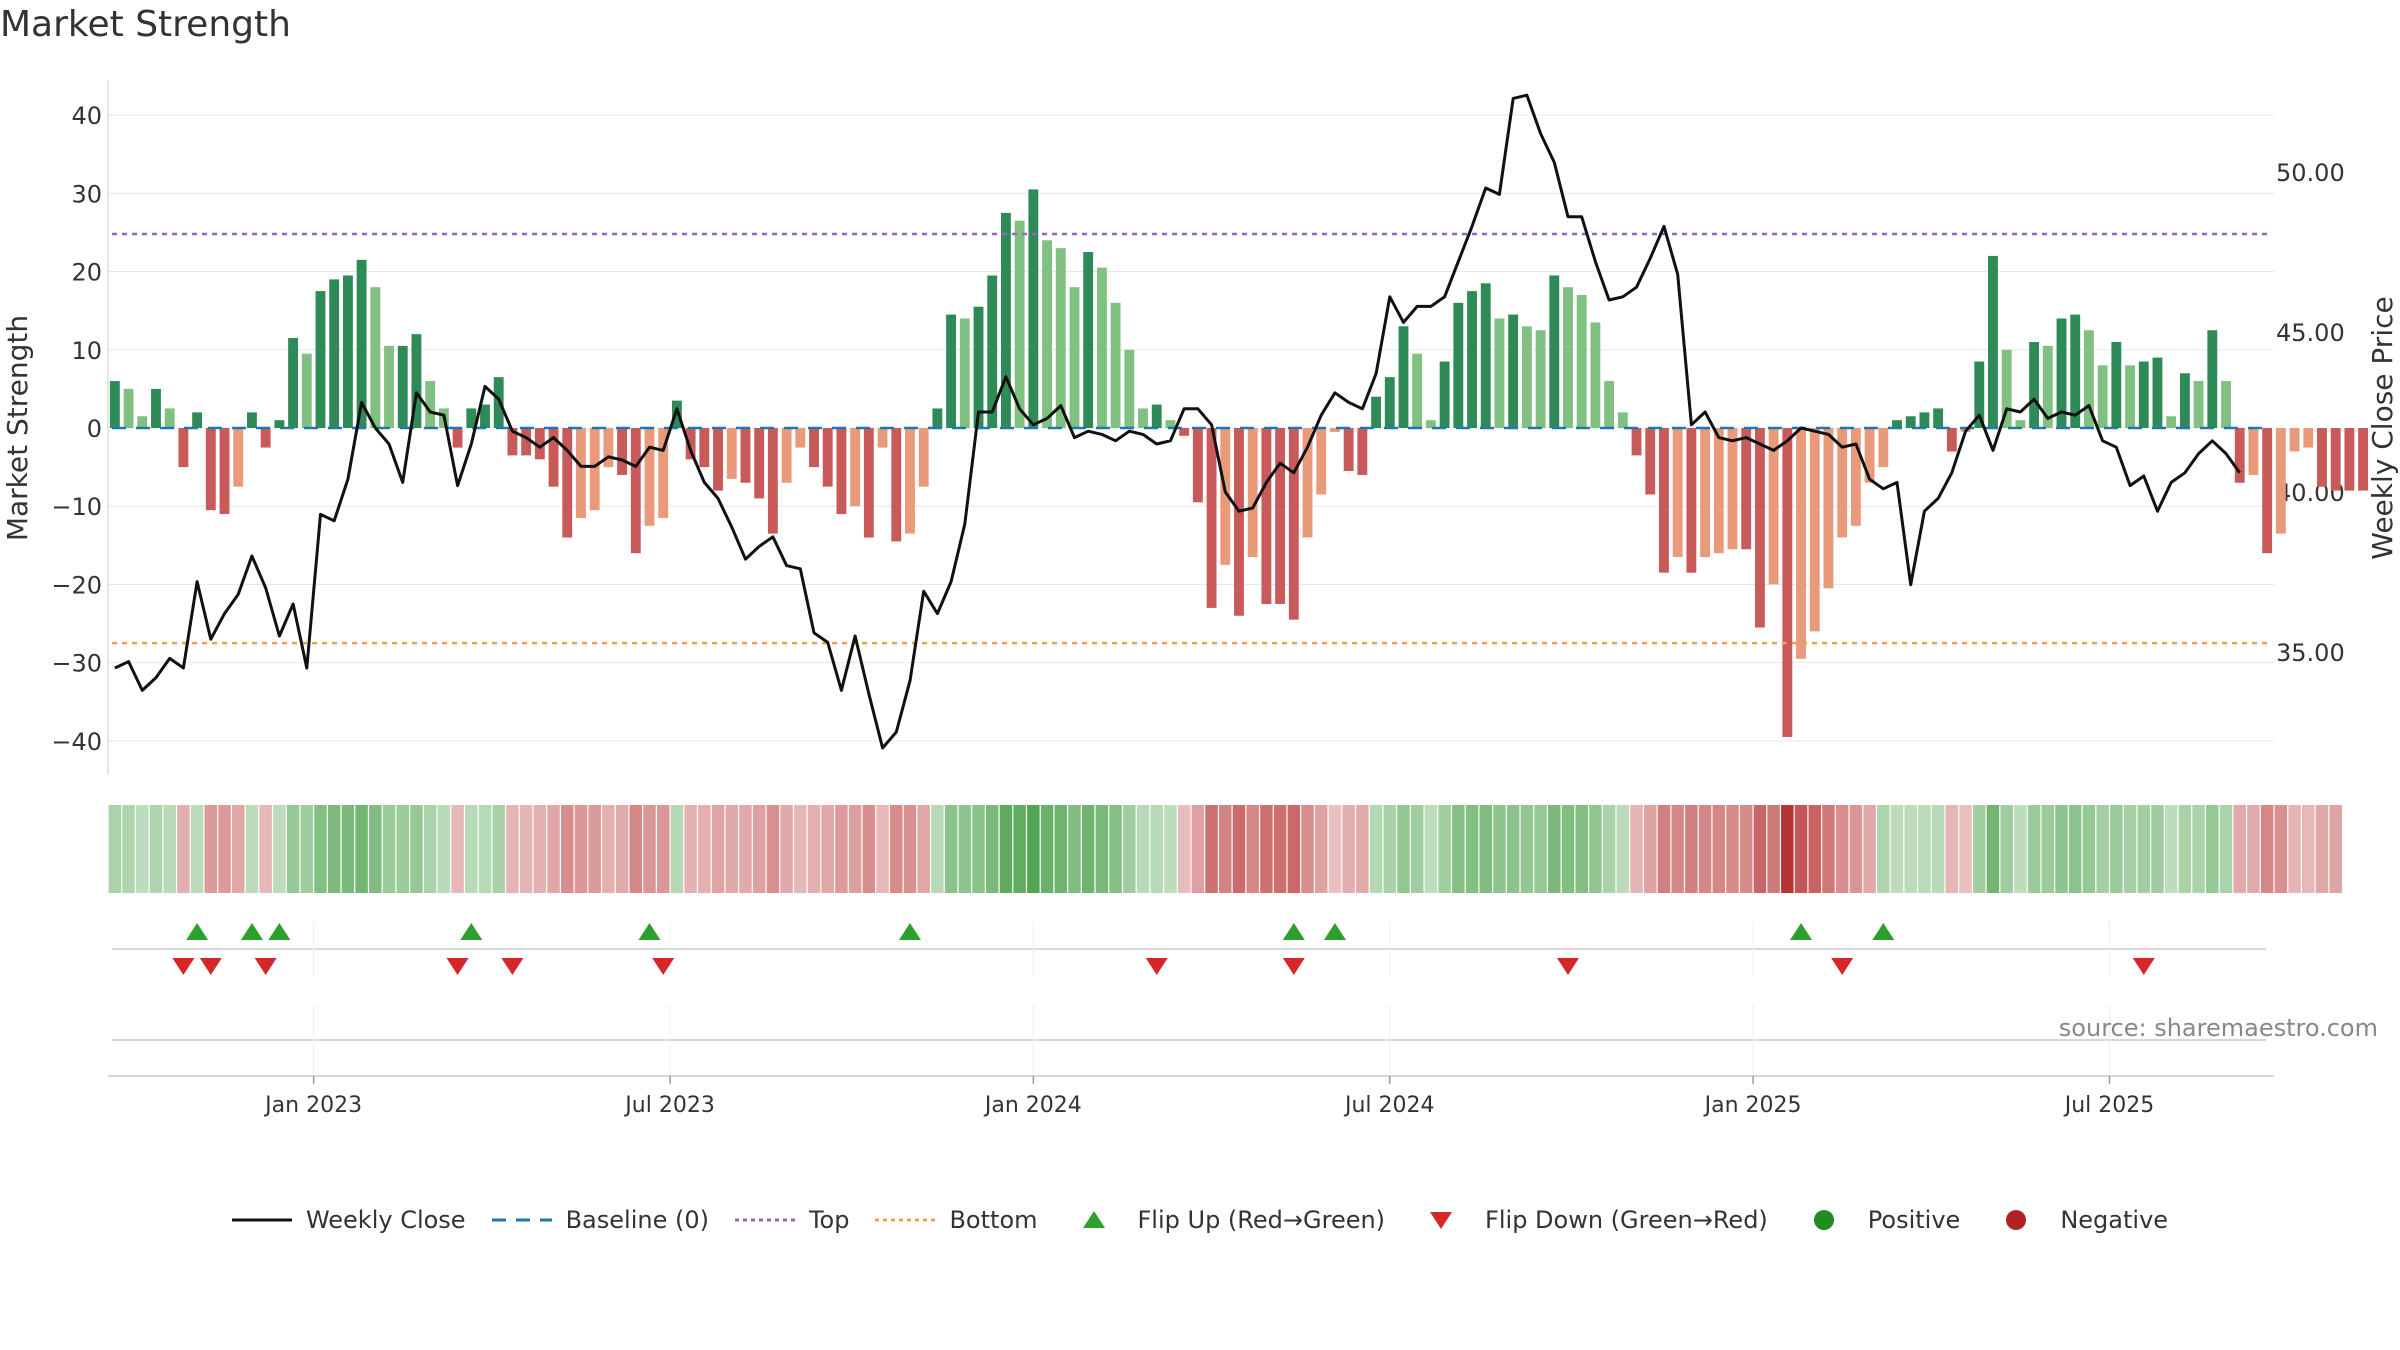  Describe the element at coordinates (471, 931) in the screenshot. I see `flip-up-marker` at that location.